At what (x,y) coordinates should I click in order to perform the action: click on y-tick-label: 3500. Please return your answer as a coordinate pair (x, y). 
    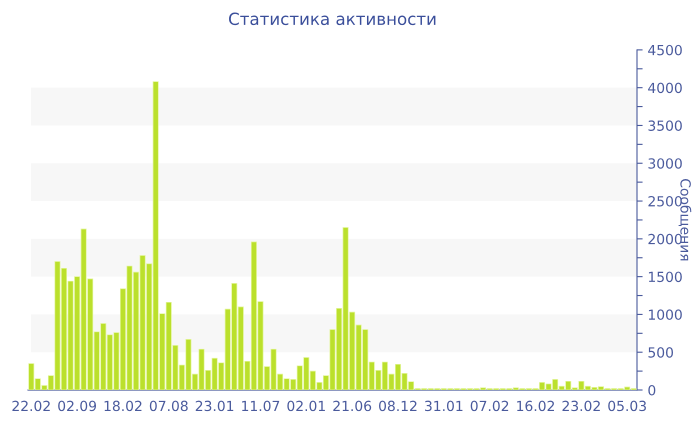
    Looking at the image, I should click on (665, 125).